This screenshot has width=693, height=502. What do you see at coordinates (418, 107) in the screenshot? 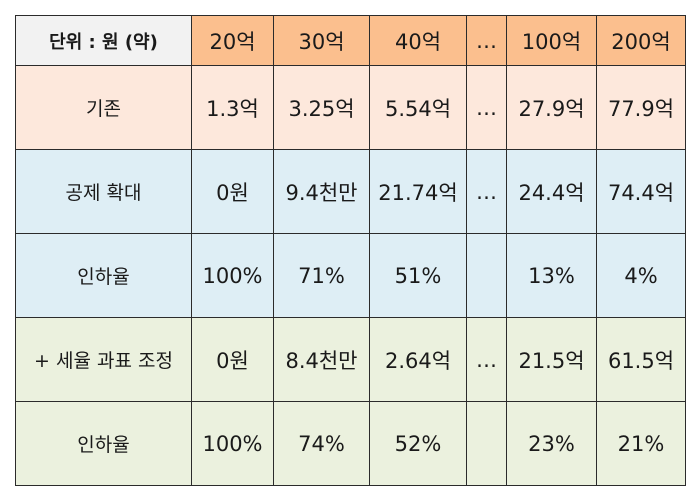
I see `table-cell: 5.54억` at bounding box center [418, 107].